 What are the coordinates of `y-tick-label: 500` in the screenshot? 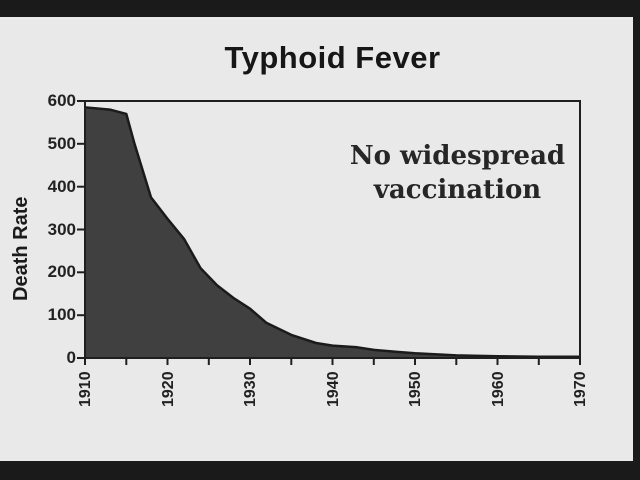 It's located at (61, 143).